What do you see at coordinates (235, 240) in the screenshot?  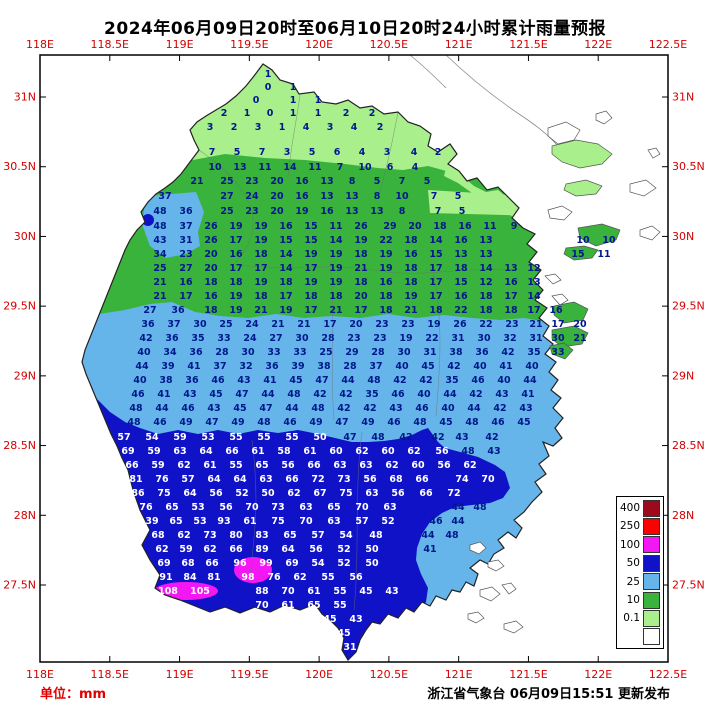 I see `station-value: 17` at bounding box center [235, 240].